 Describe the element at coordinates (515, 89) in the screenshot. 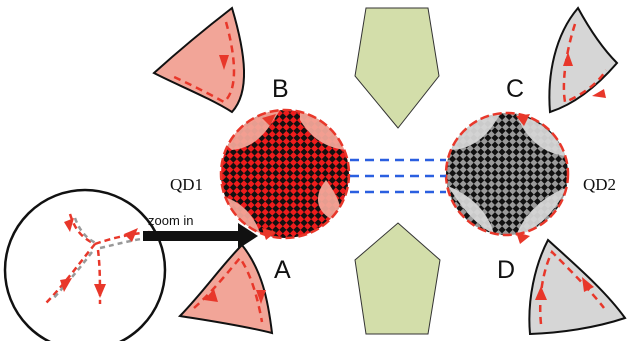

I see `lead-label-c: C` at that location.